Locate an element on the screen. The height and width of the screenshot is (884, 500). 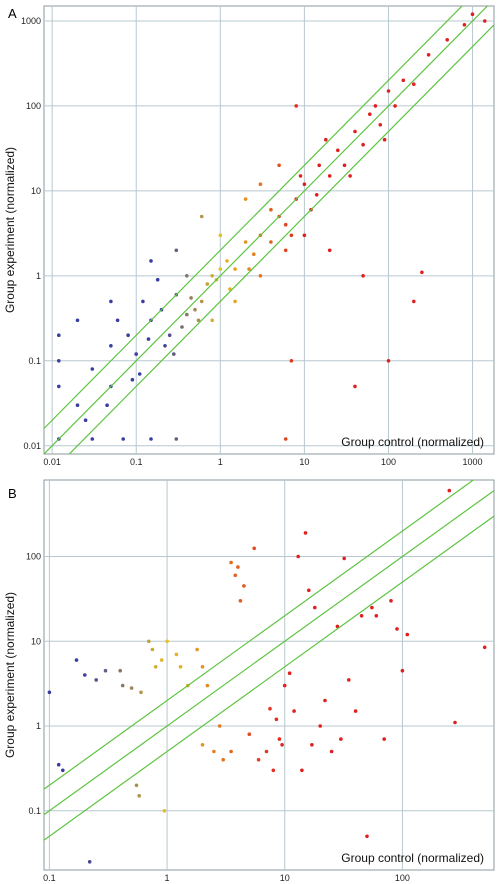
panel-b-y-ticks: 0.1 1 10 100 is located at coordinates (33, 684).